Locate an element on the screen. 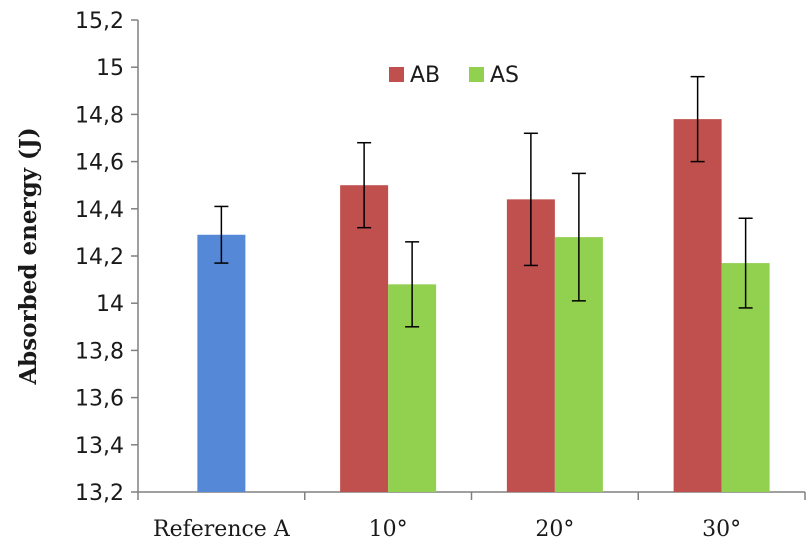 This screenshot has width=812, height=549. y-tick-label: 13,6 is located at coordinates (99, 399).